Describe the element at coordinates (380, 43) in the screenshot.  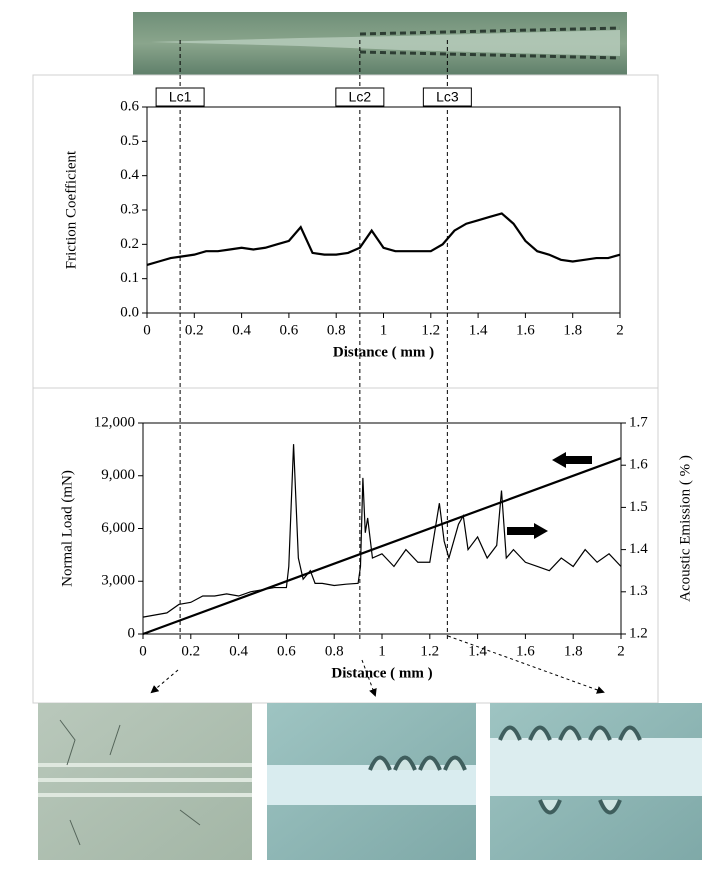
I see `top-micrograph` at that location.